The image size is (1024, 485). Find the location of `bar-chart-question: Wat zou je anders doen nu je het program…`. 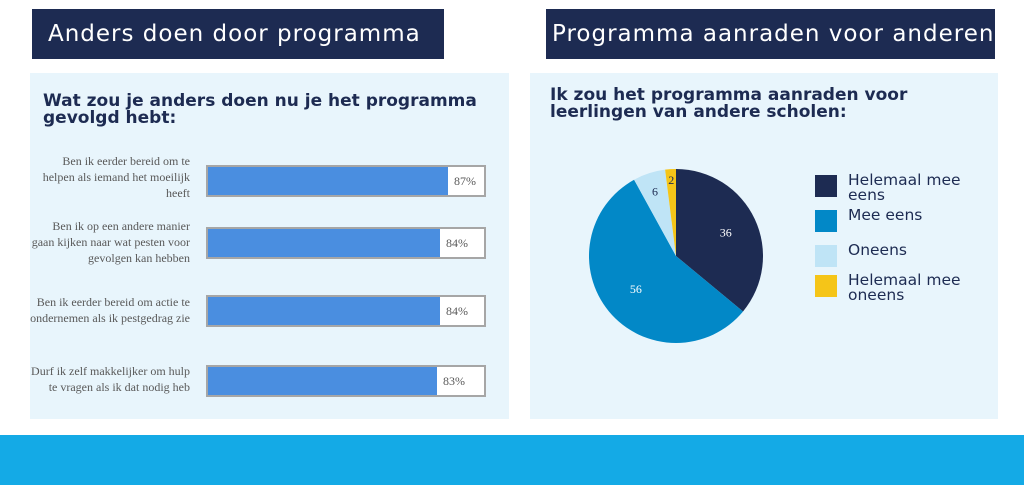

bar-chart-question: Wat zou je anders doen nu je het program… is located at coordinates (260, 109).